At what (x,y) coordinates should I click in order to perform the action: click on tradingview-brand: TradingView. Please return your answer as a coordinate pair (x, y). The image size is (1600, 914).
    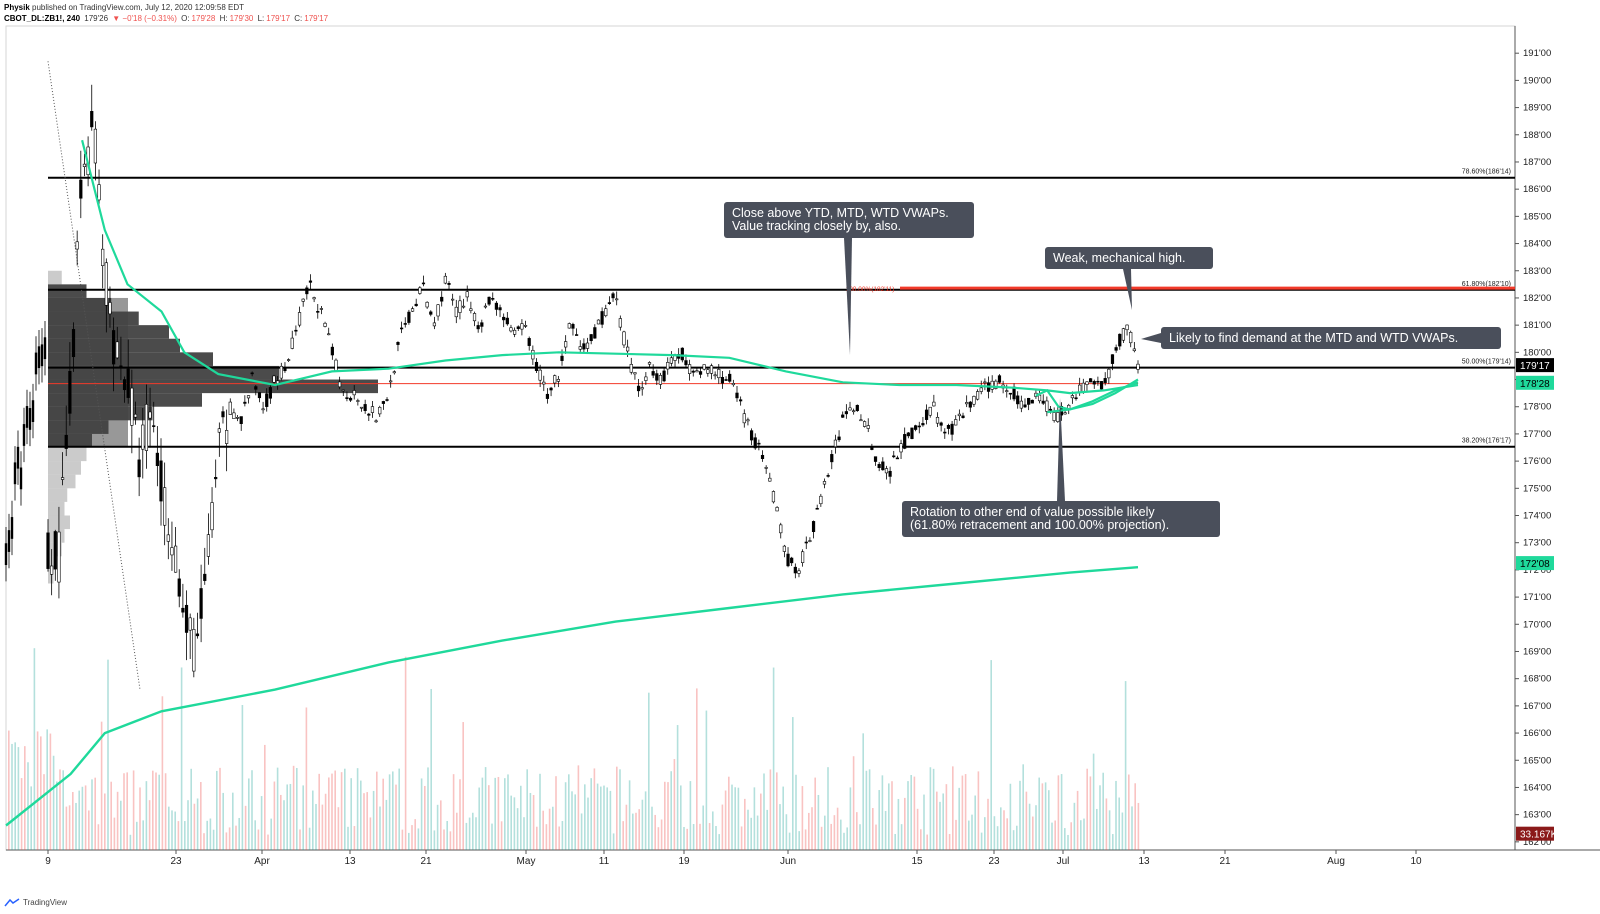
    Looking at the image, I should click on (45, 902).